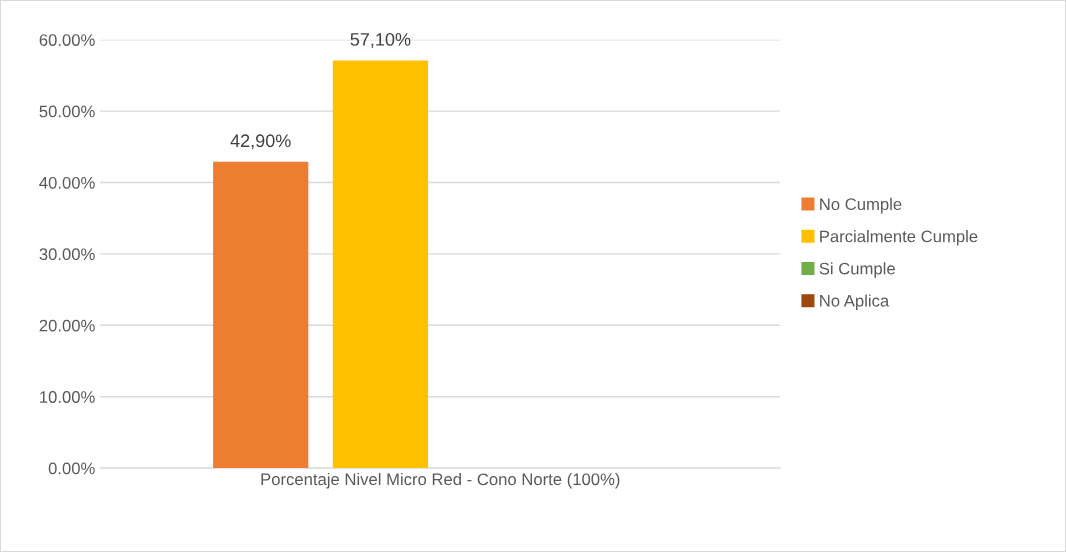  What do you see at coordinates (440, 480) in the screenshot?
I see `x-tick-label: Porcentaje Nivel Micro Red - Cono Norte (100%)` at bounding box center [440, 480].